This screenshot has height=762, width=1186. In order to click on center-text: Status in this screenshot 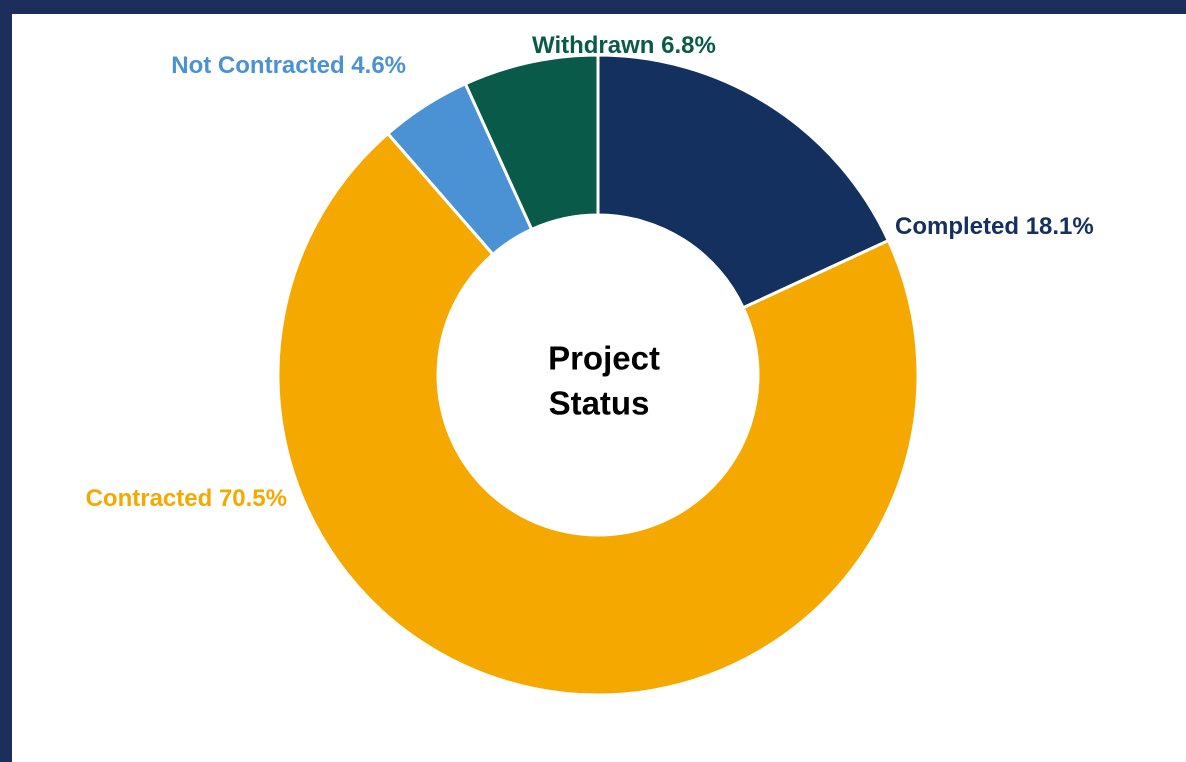, I will do `click(599, 403)`.